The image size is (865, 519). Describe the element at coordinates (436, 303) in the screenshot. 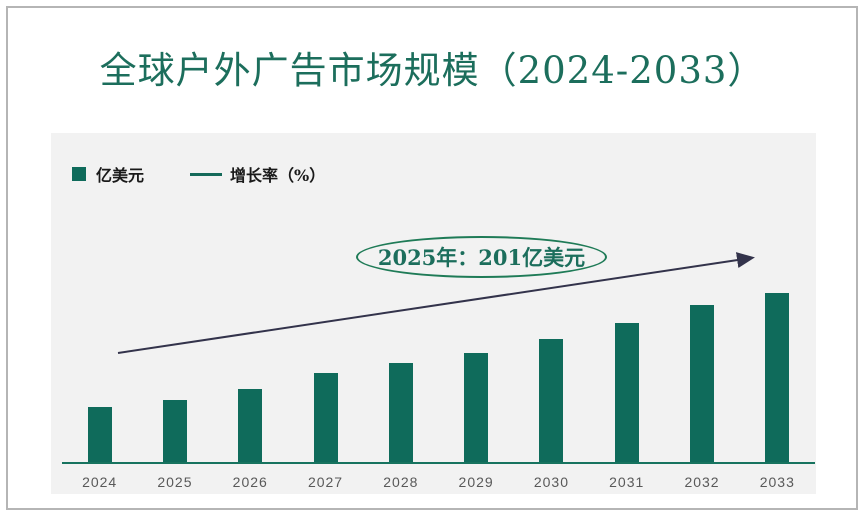

I see `growth-trend-arrow` at that location.